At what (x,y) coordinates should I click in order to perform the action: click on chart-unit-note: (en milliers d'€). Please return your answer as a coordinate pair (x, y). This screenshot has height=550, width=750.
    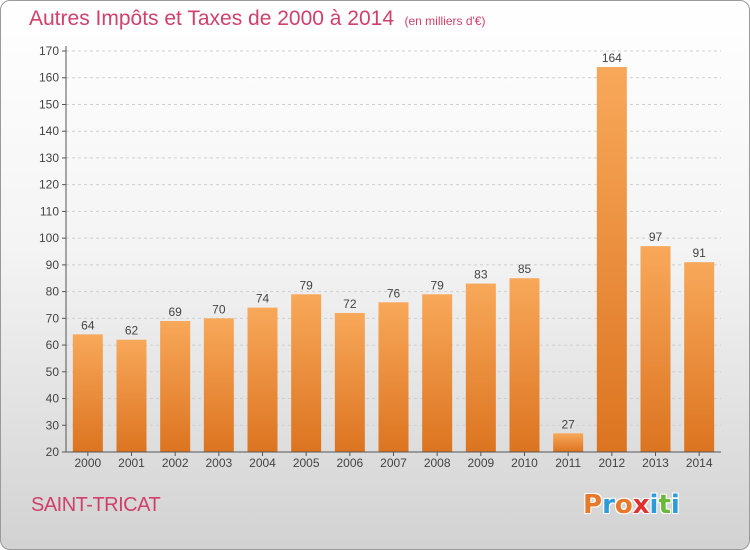
    Looking at the image, I should click on (445, 21).